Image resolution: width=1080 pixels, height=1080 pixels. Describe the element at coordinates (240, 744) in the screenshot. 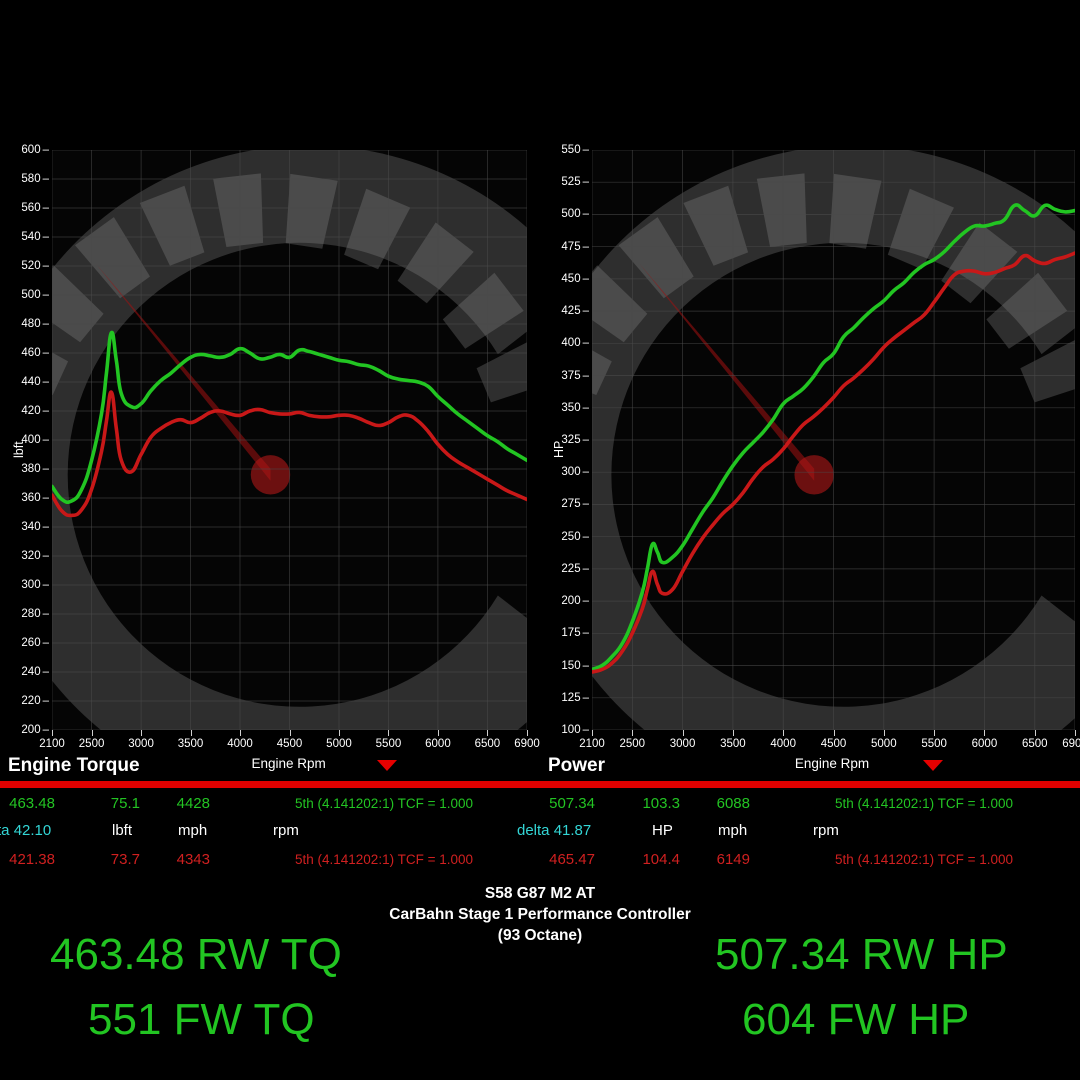

I see `x-axis-tick-label: 4000` at that location.